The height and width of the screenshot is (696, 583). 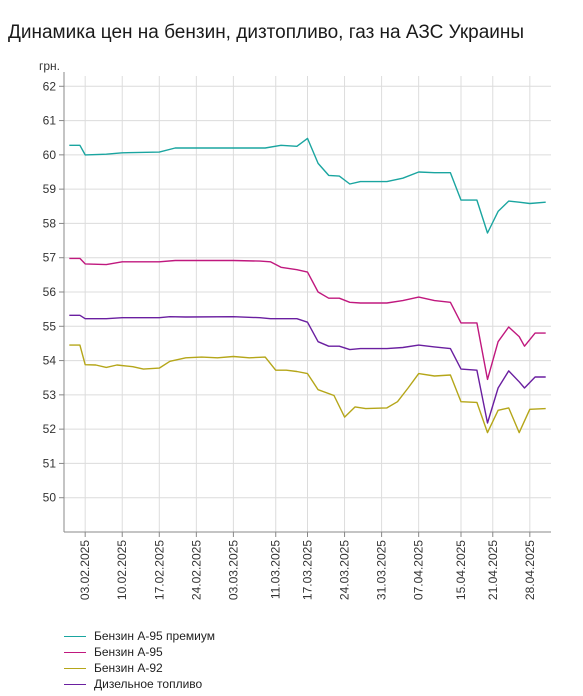 What do you see at coordinates (50, 258) in the screenshot?
I see `y-tick-label: 57` at bounding box center [50, 258].